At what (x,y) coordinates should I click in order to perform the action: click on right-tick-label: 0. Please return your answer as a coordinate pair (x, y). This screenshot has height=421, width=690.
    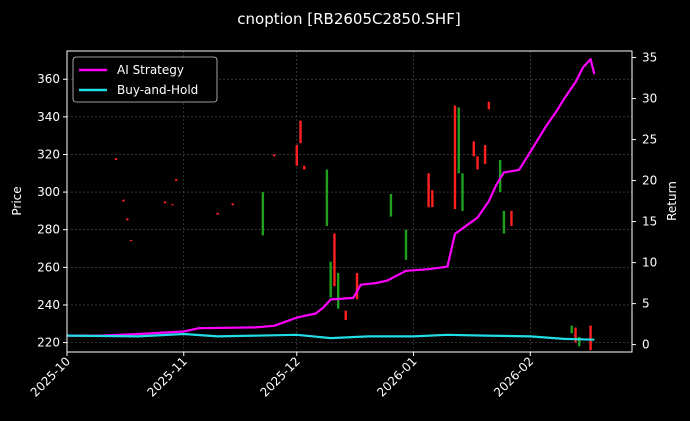
    Looking at the image, I should click on (646, 345).